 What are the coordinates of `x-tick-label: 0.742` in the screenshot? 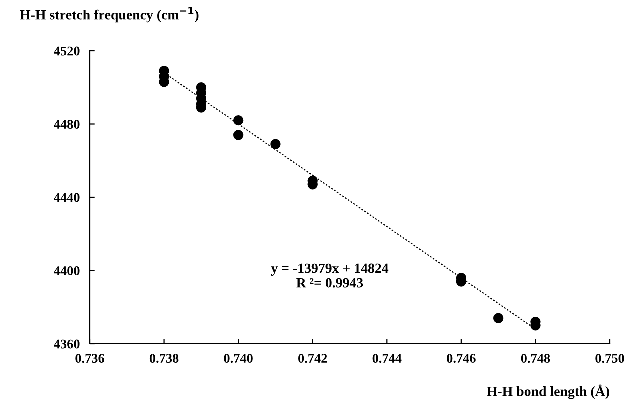 It's located at (313, 359).